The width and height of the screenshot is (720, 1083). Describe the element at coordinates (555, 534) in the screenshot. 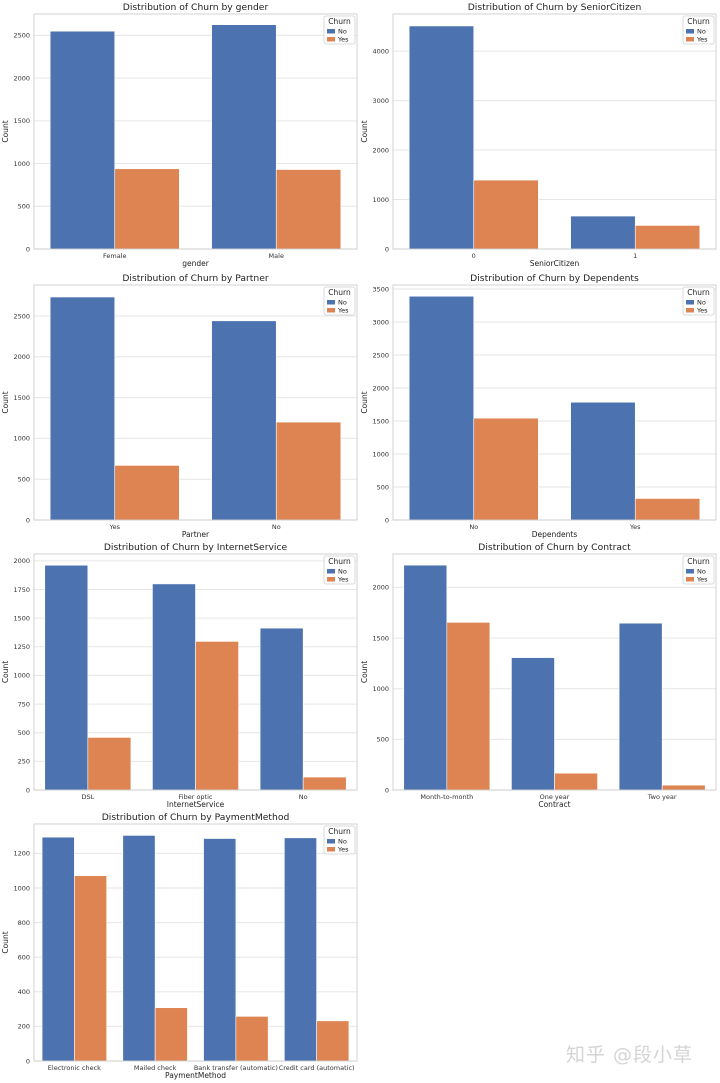

I see `x-axis-label: Dependents` at that location.